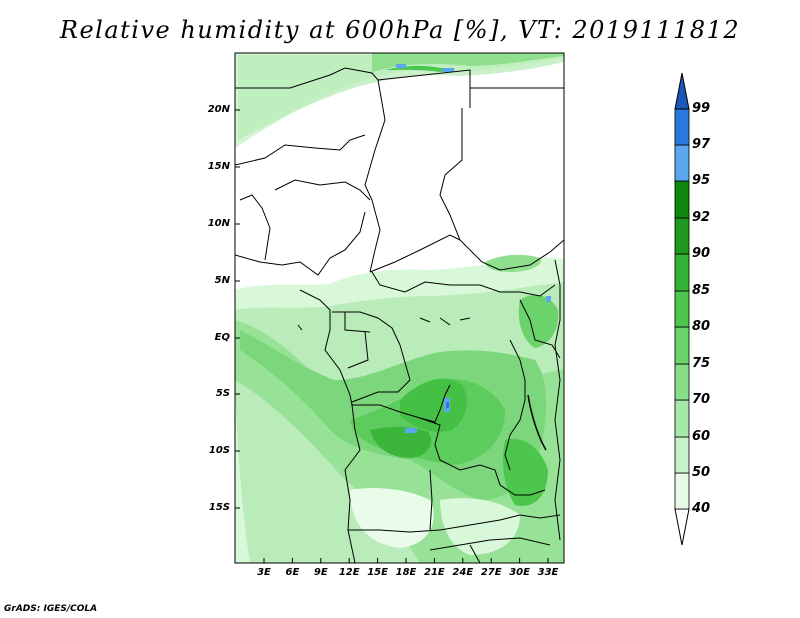  What do you see at coordinates (222, 280) in the screenshot?
I see `y-tick-label: 5N` at bounding box center [222, 280].